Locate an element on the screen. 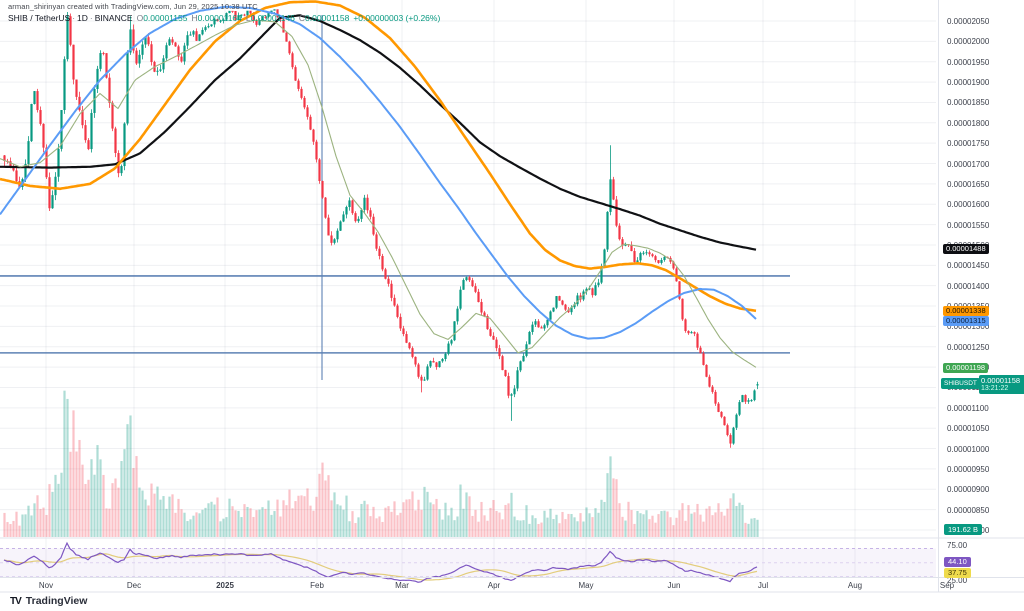 Image resolution: width=1024 pixels, height=611 pixels. time-axis-label: 2025 is located at coordinates (225, 585).